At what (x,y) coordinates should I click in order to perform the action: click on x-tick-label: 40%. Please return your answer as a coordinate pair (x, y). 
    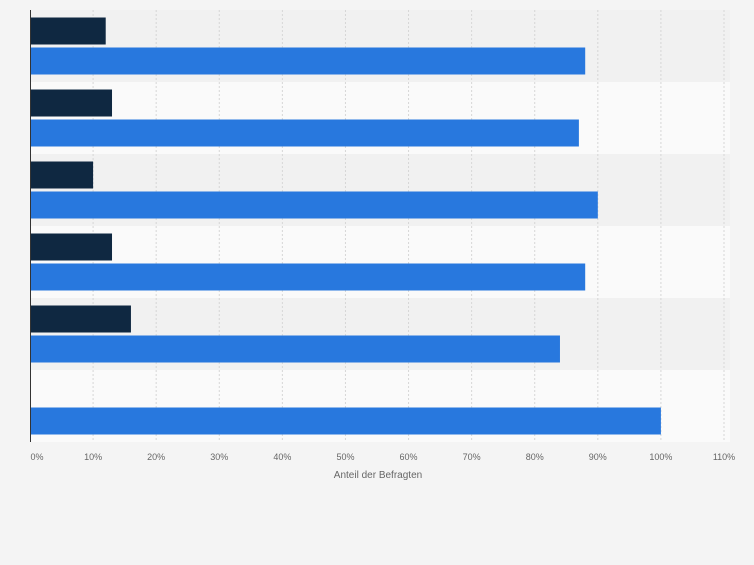
    Looking at the image, I should click on (282, 457).